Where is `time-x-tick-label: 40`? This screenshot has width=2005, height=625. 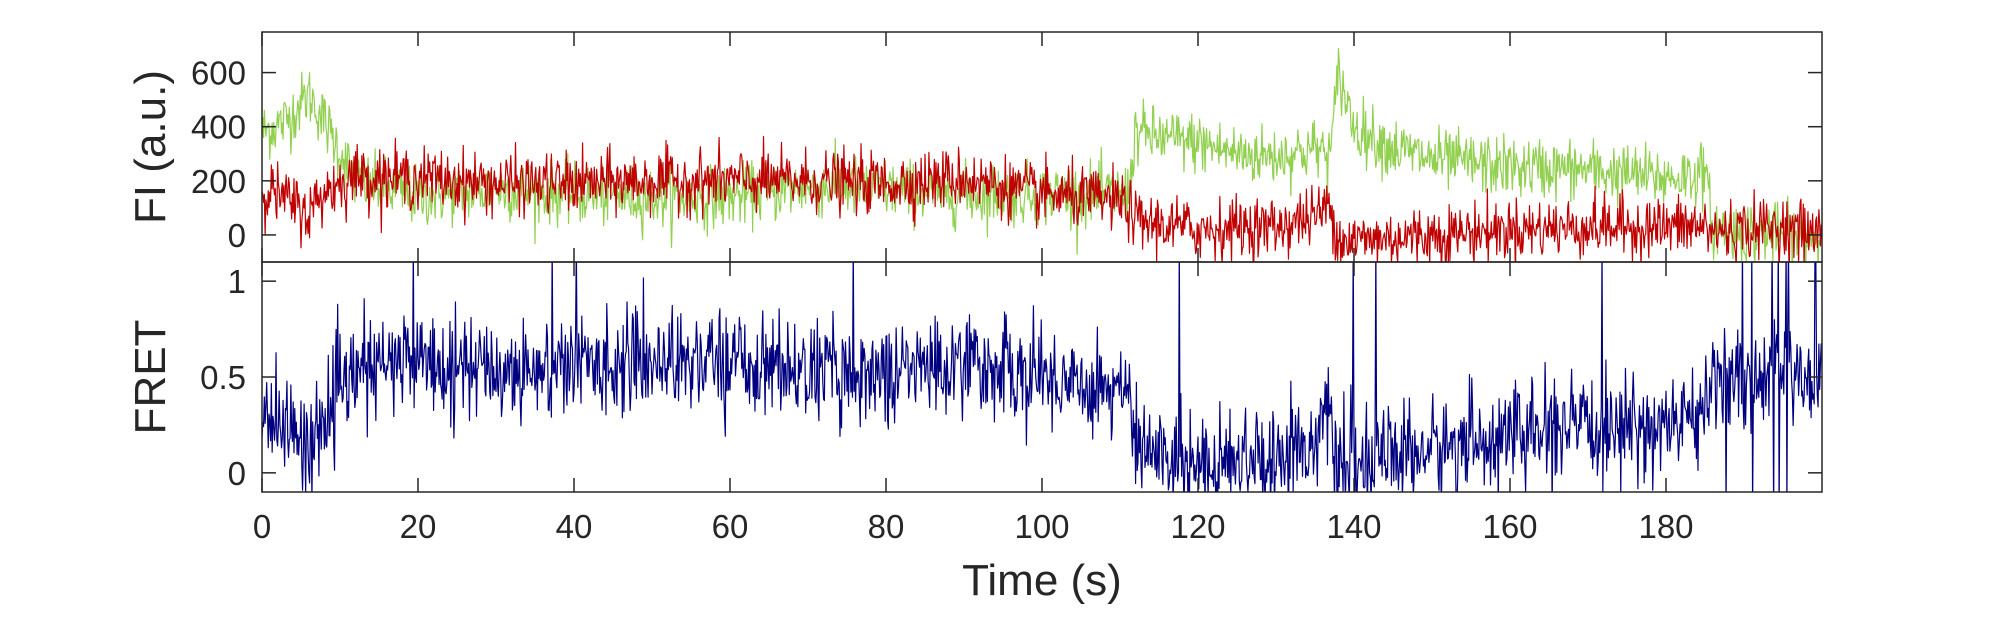 time-x-tick-label: 40 is located at coordinates (574, 526).